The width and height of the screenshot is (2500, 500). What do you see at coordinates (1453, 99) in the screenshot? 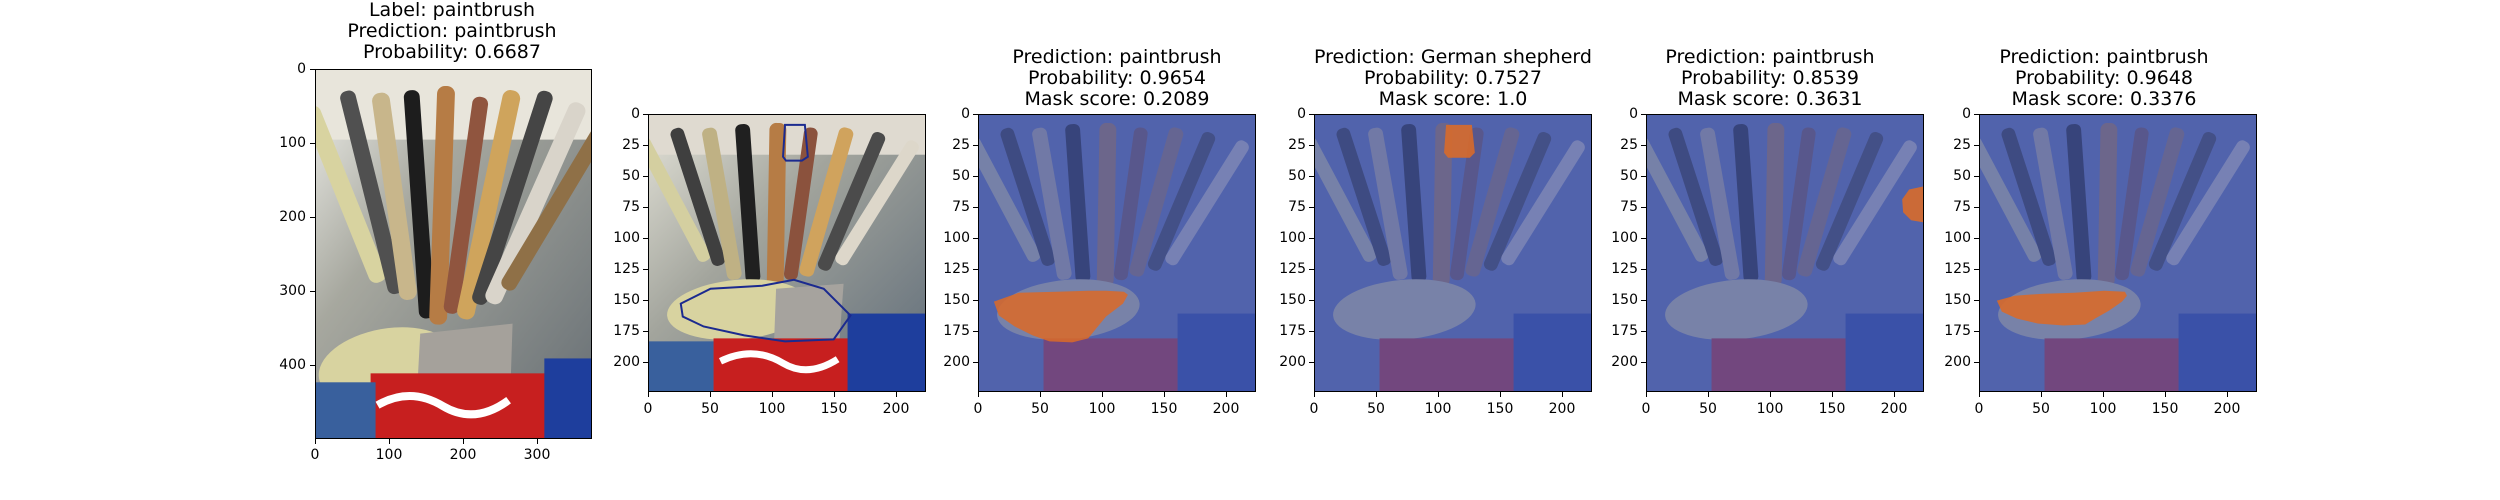
I see `title-line-mask-score: Mask score: 1.0` at bounding box center [1453, 99].